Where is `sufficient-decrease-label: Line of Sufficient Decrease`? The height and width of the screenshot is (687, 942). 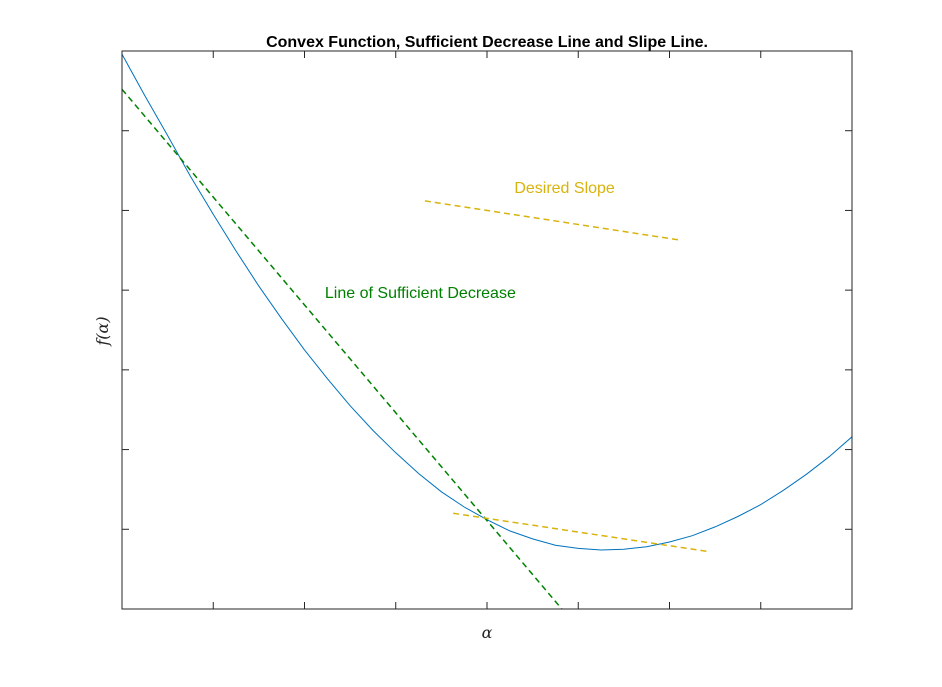 sufficient-decrease-label: Line of Sufficient Decrease is located at coordinates (420, 293).